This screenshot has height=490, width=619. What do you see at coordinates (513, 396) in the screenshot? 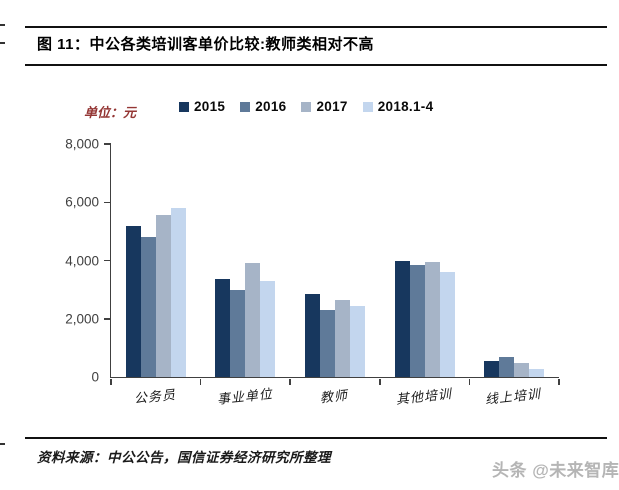
I see `x-category-label: 线上培训` at bounding box center [513, 396].